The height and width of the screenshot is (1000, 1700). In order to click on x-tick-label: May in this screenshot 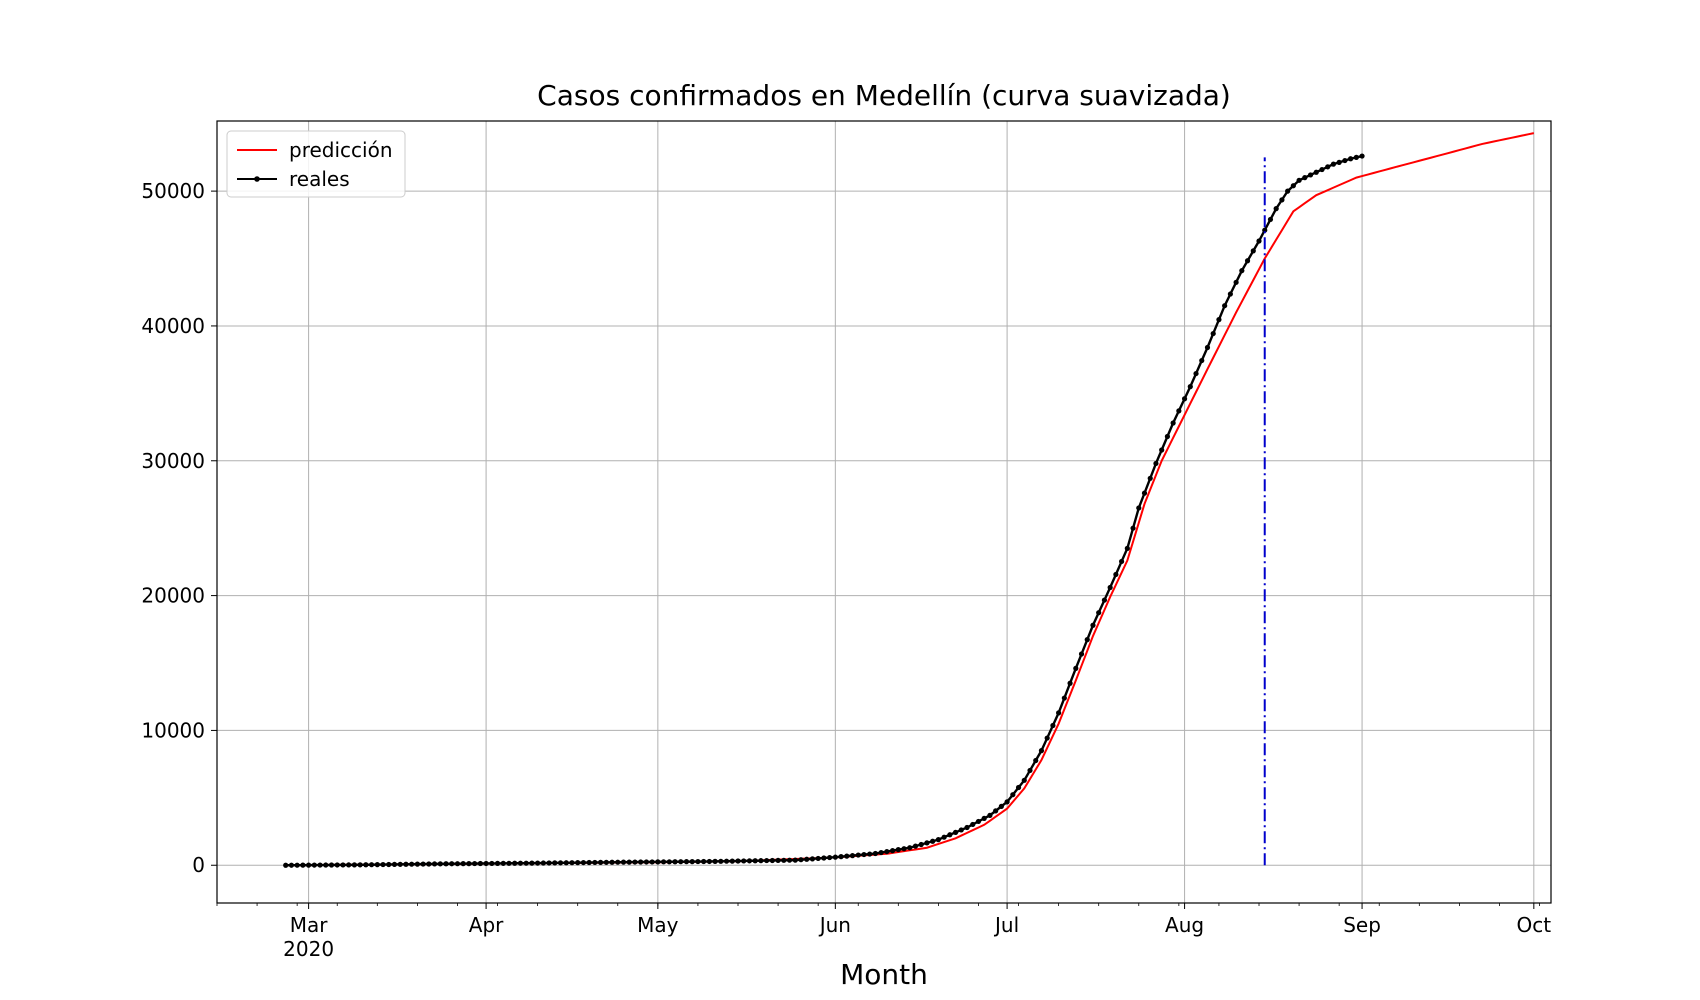, I will do `click(658, 925)`.